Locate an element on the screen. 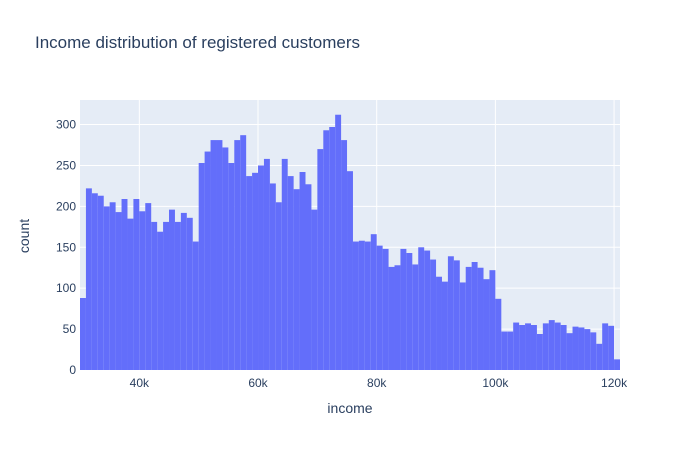 Image resolution: width=700 pixels, height=450 pixels. y-tick-label: 50 is located at coordinates (70, 329).